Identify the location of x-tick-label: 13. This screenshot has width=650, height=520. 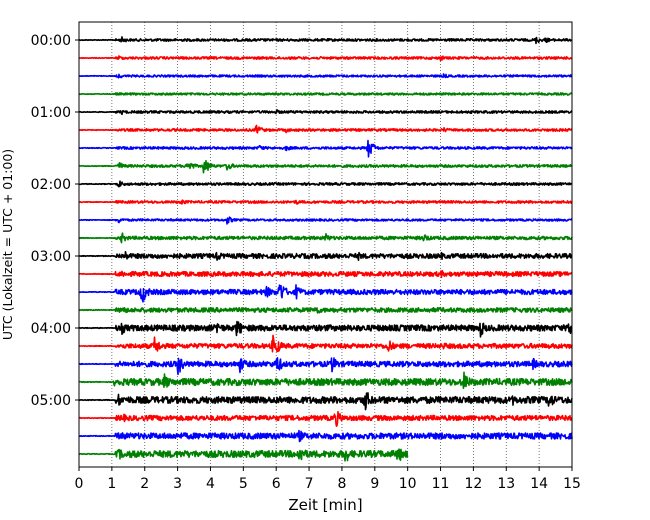
(506, 484).